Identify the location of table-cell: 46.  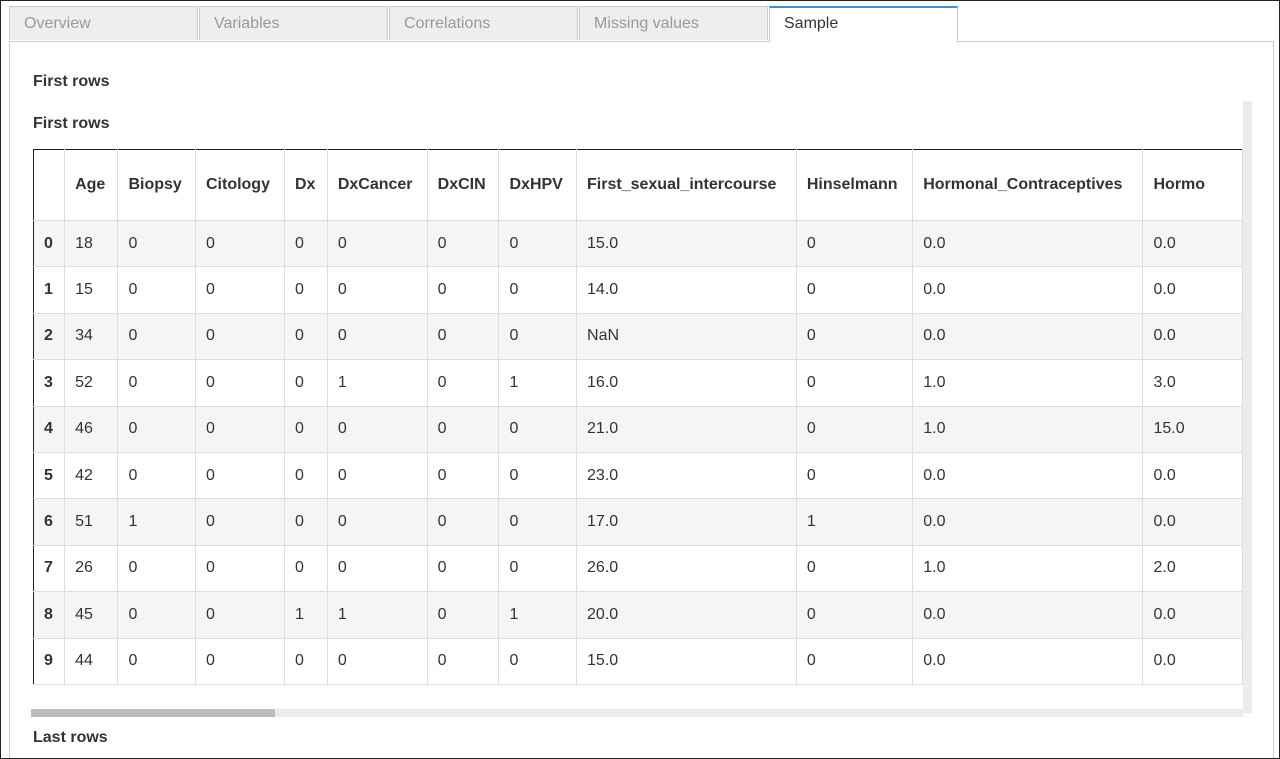
(91, 429).